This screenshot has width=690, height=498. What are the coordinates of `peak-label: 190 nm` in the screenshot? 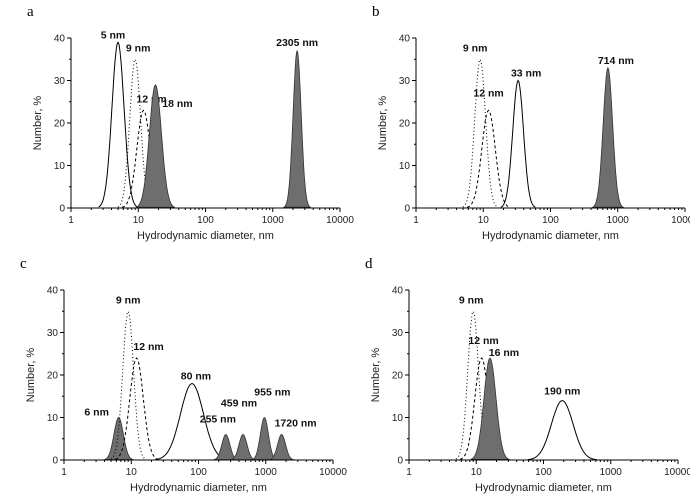 It's located at (562, 392).